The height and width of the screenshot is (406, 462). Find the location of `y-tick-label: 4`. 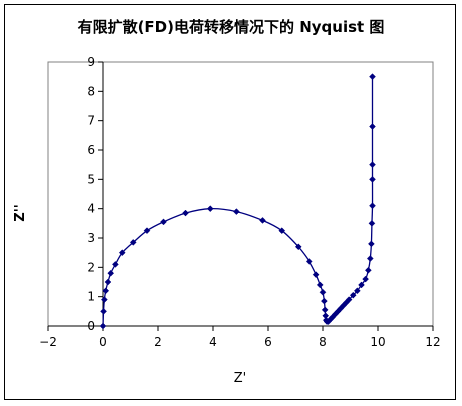

y-tick-label: 4 is located at coordinates (91, 209).